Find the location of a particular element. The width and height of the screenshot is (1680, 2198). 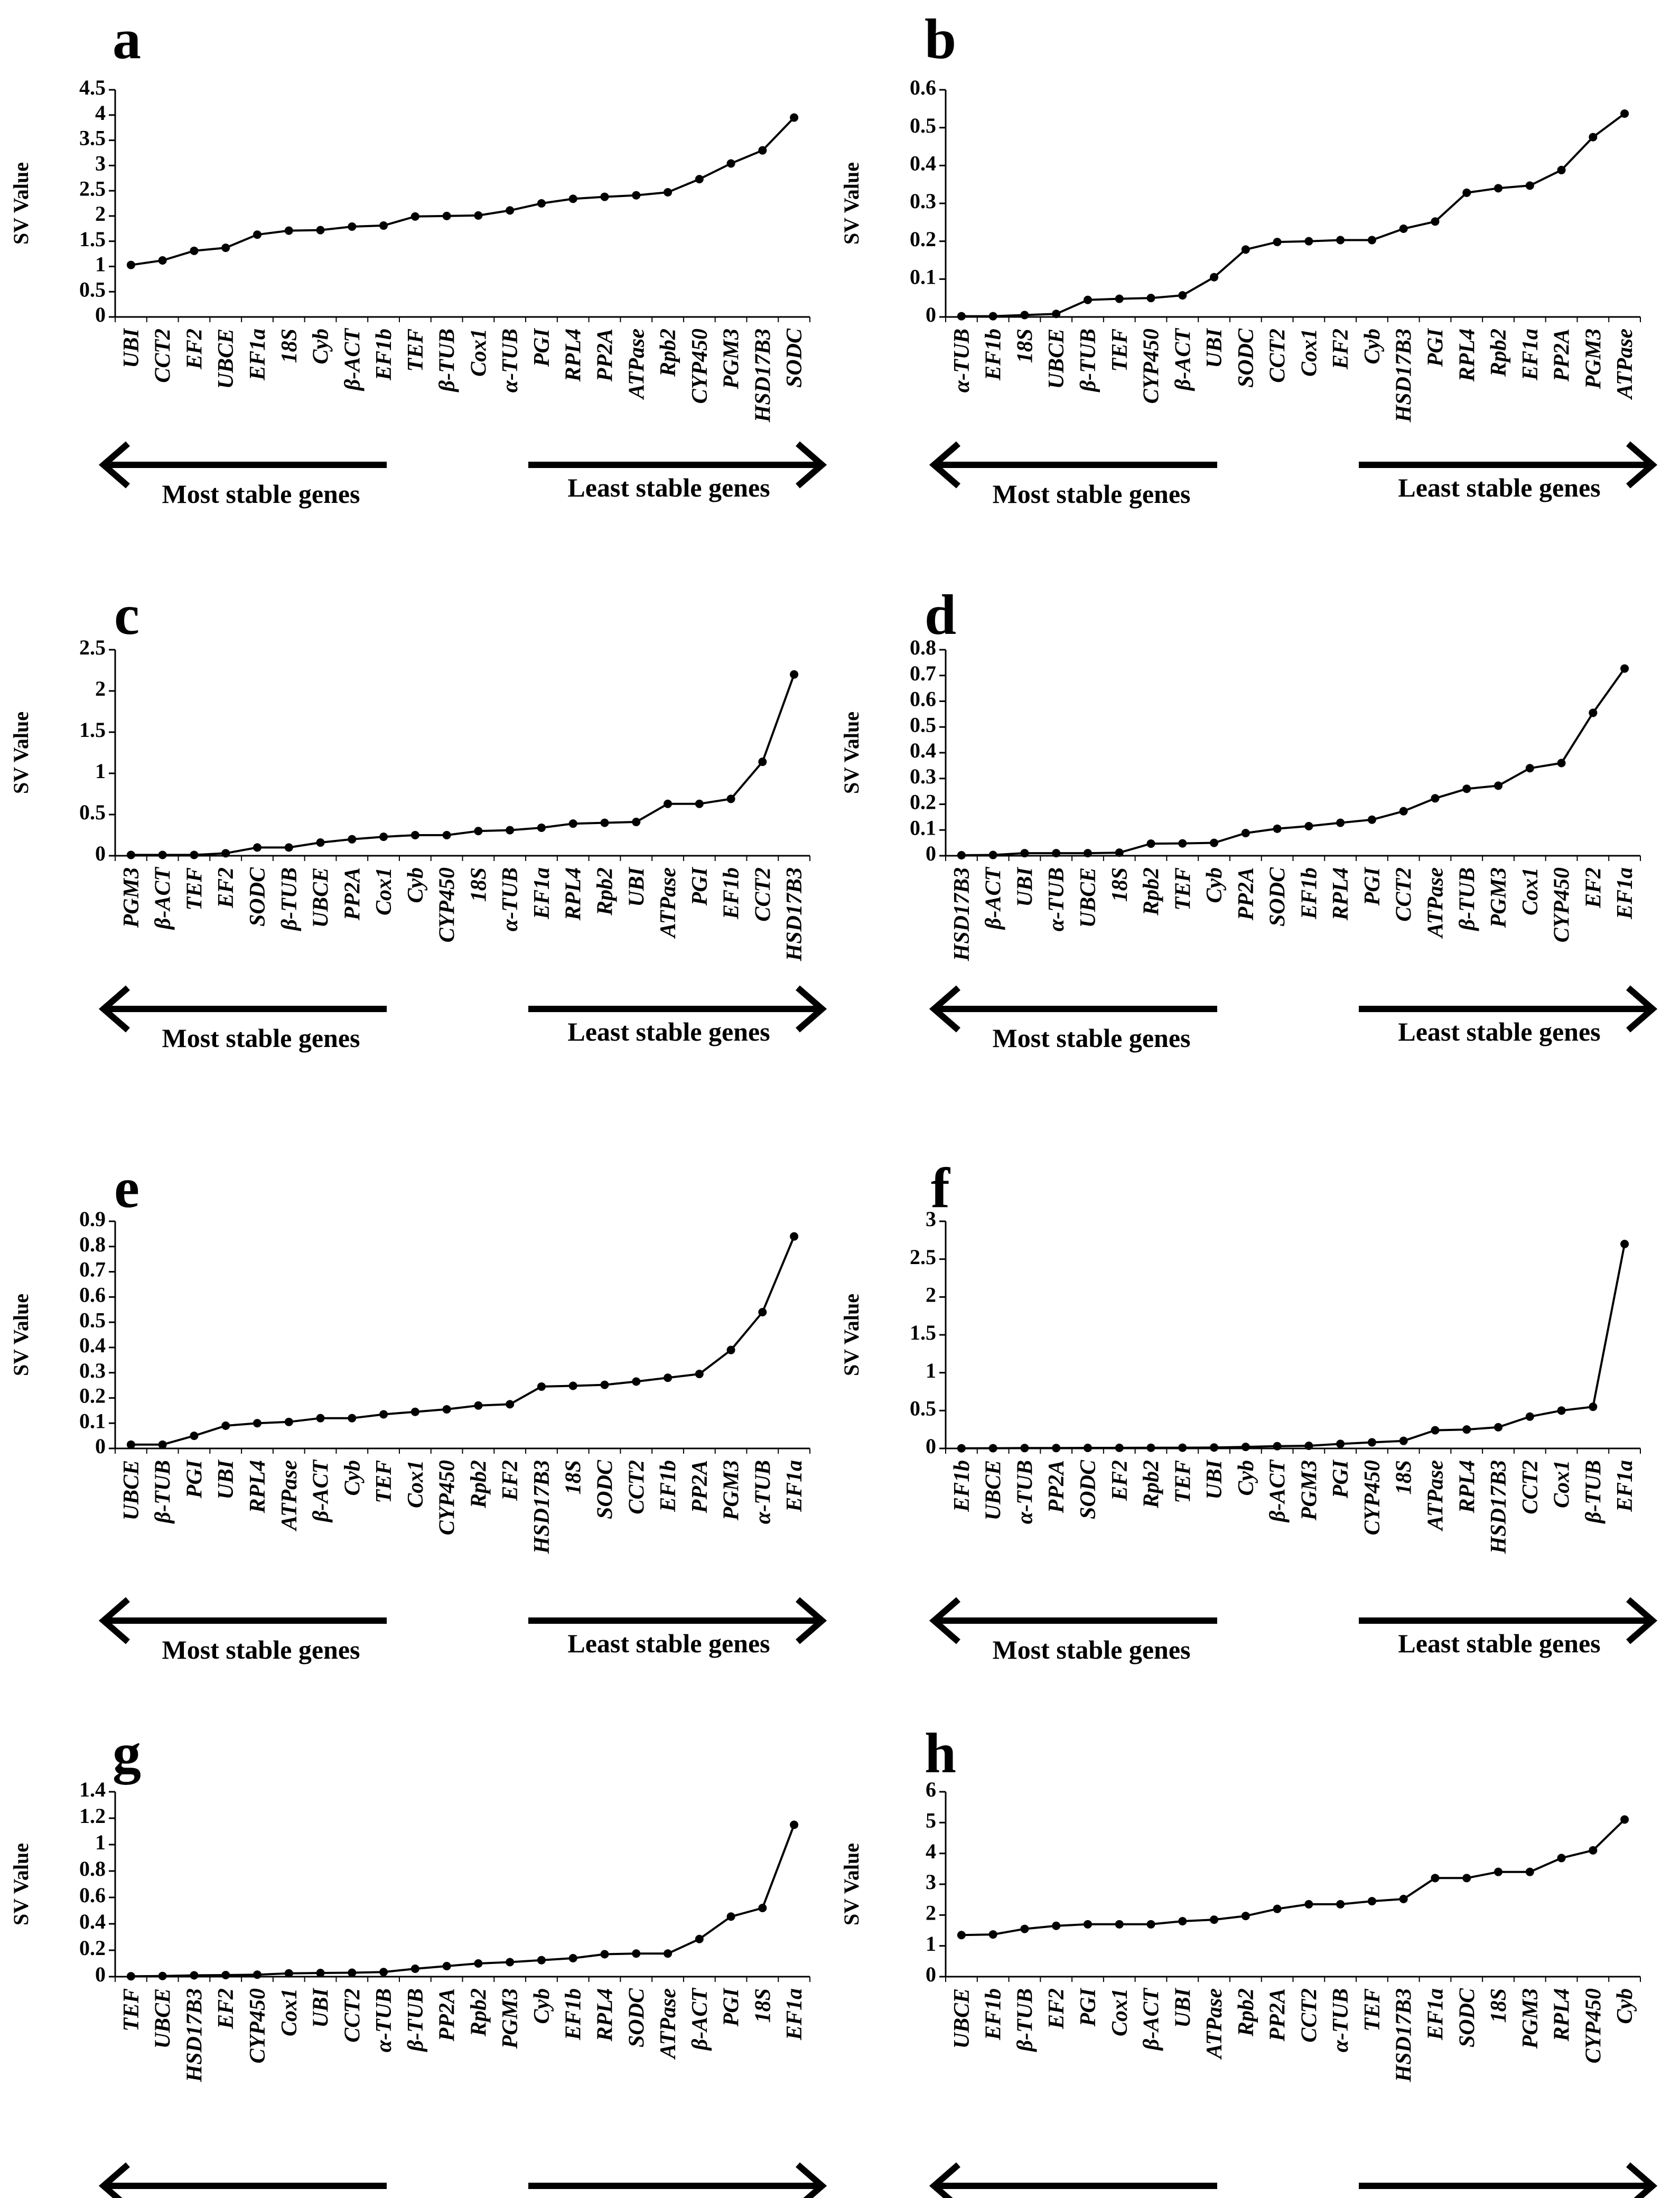

gene-label-CYP450: CYP450 is located at coordinates (1562, 904).